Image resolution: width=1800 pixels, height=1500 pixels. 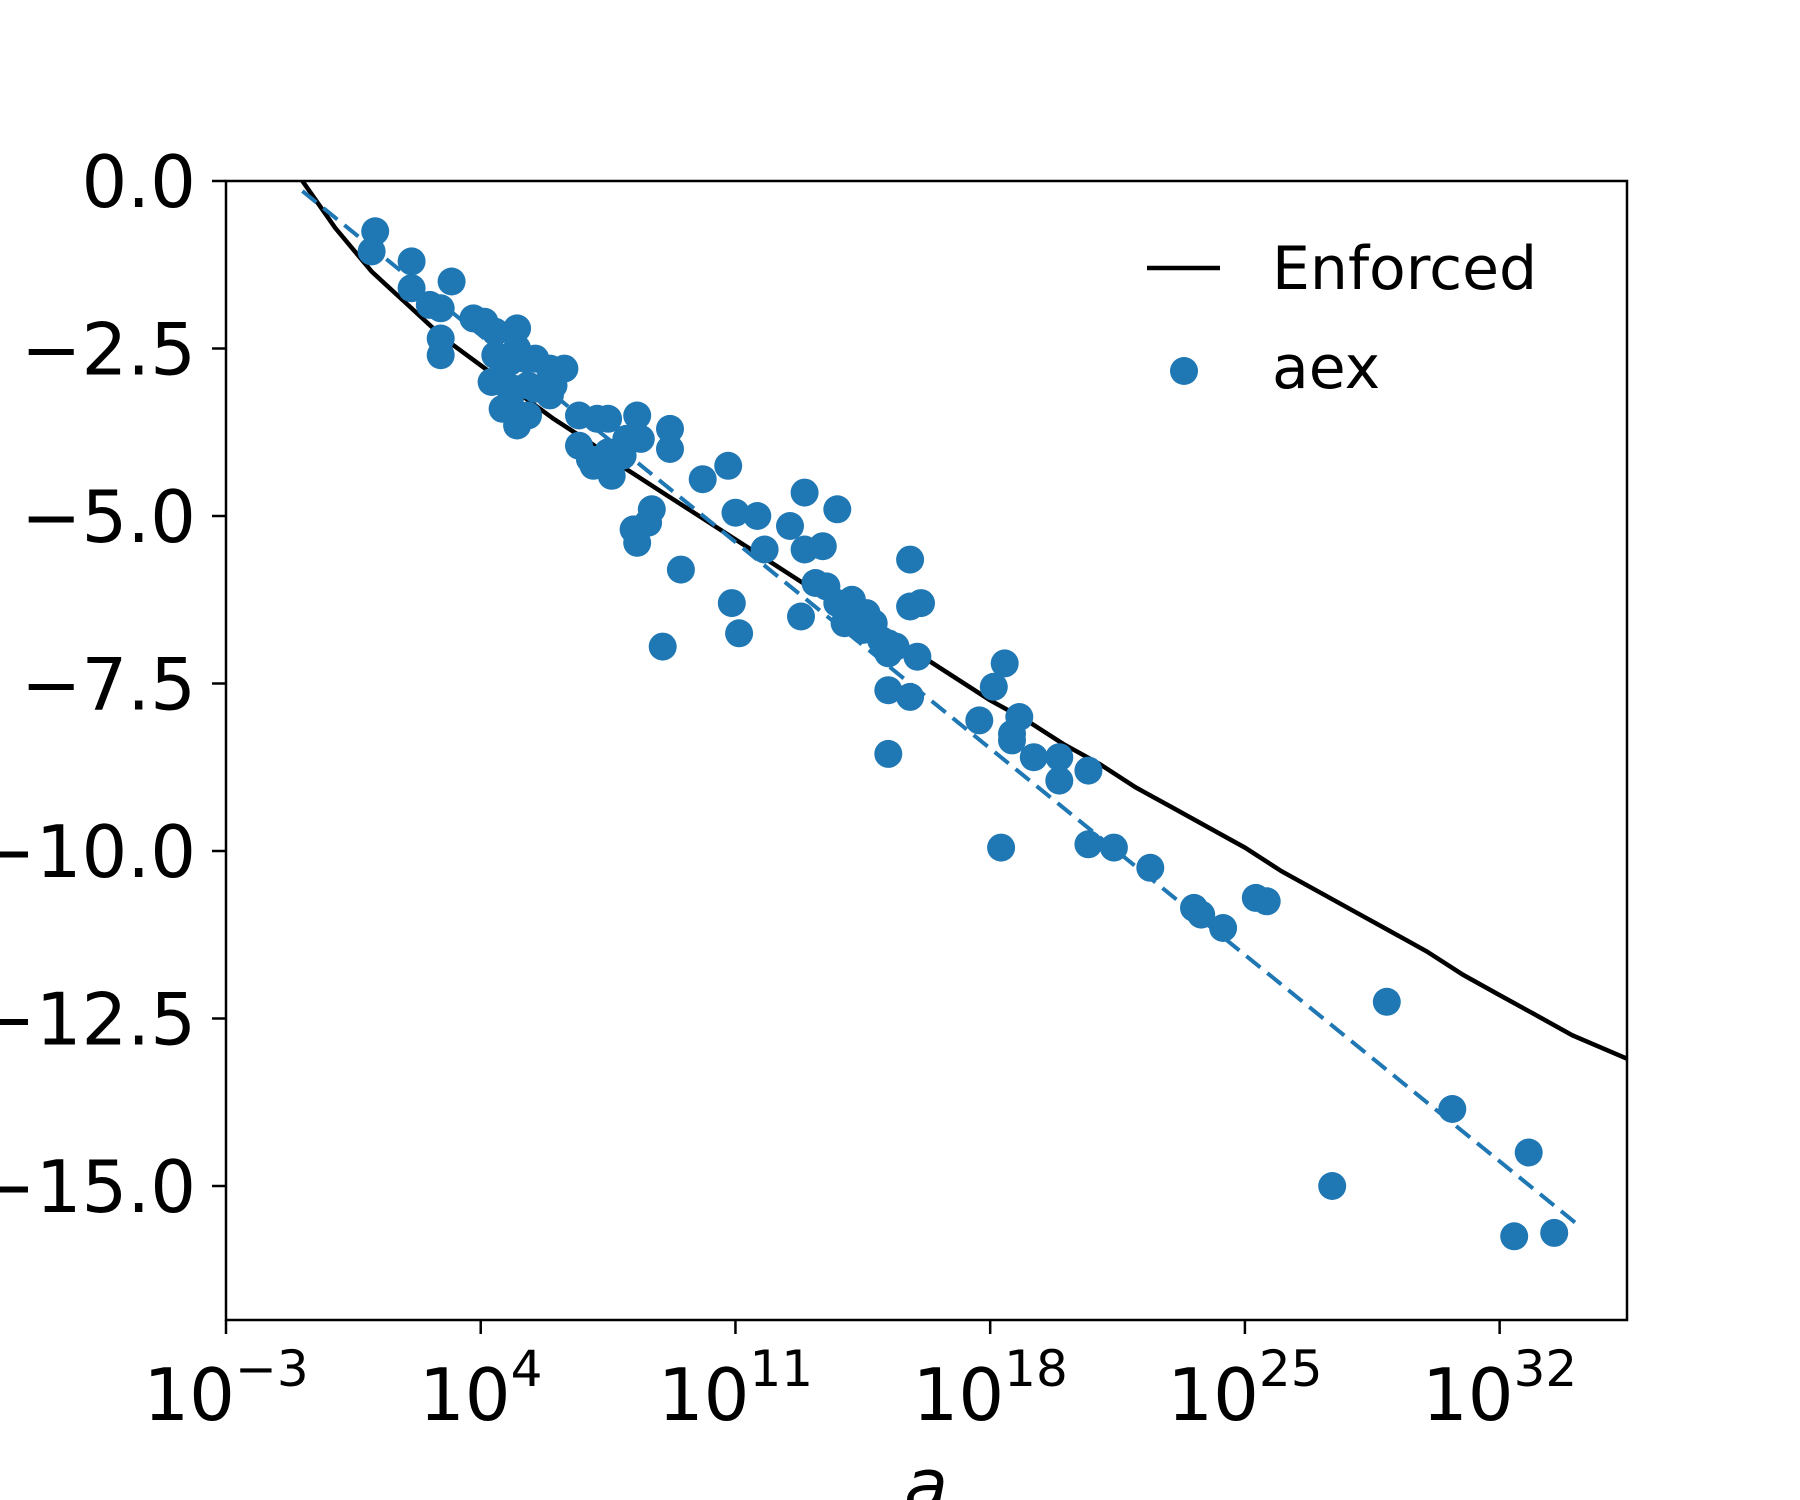 I want to click on legend-aex-marker, so click(x=1184, y=371).